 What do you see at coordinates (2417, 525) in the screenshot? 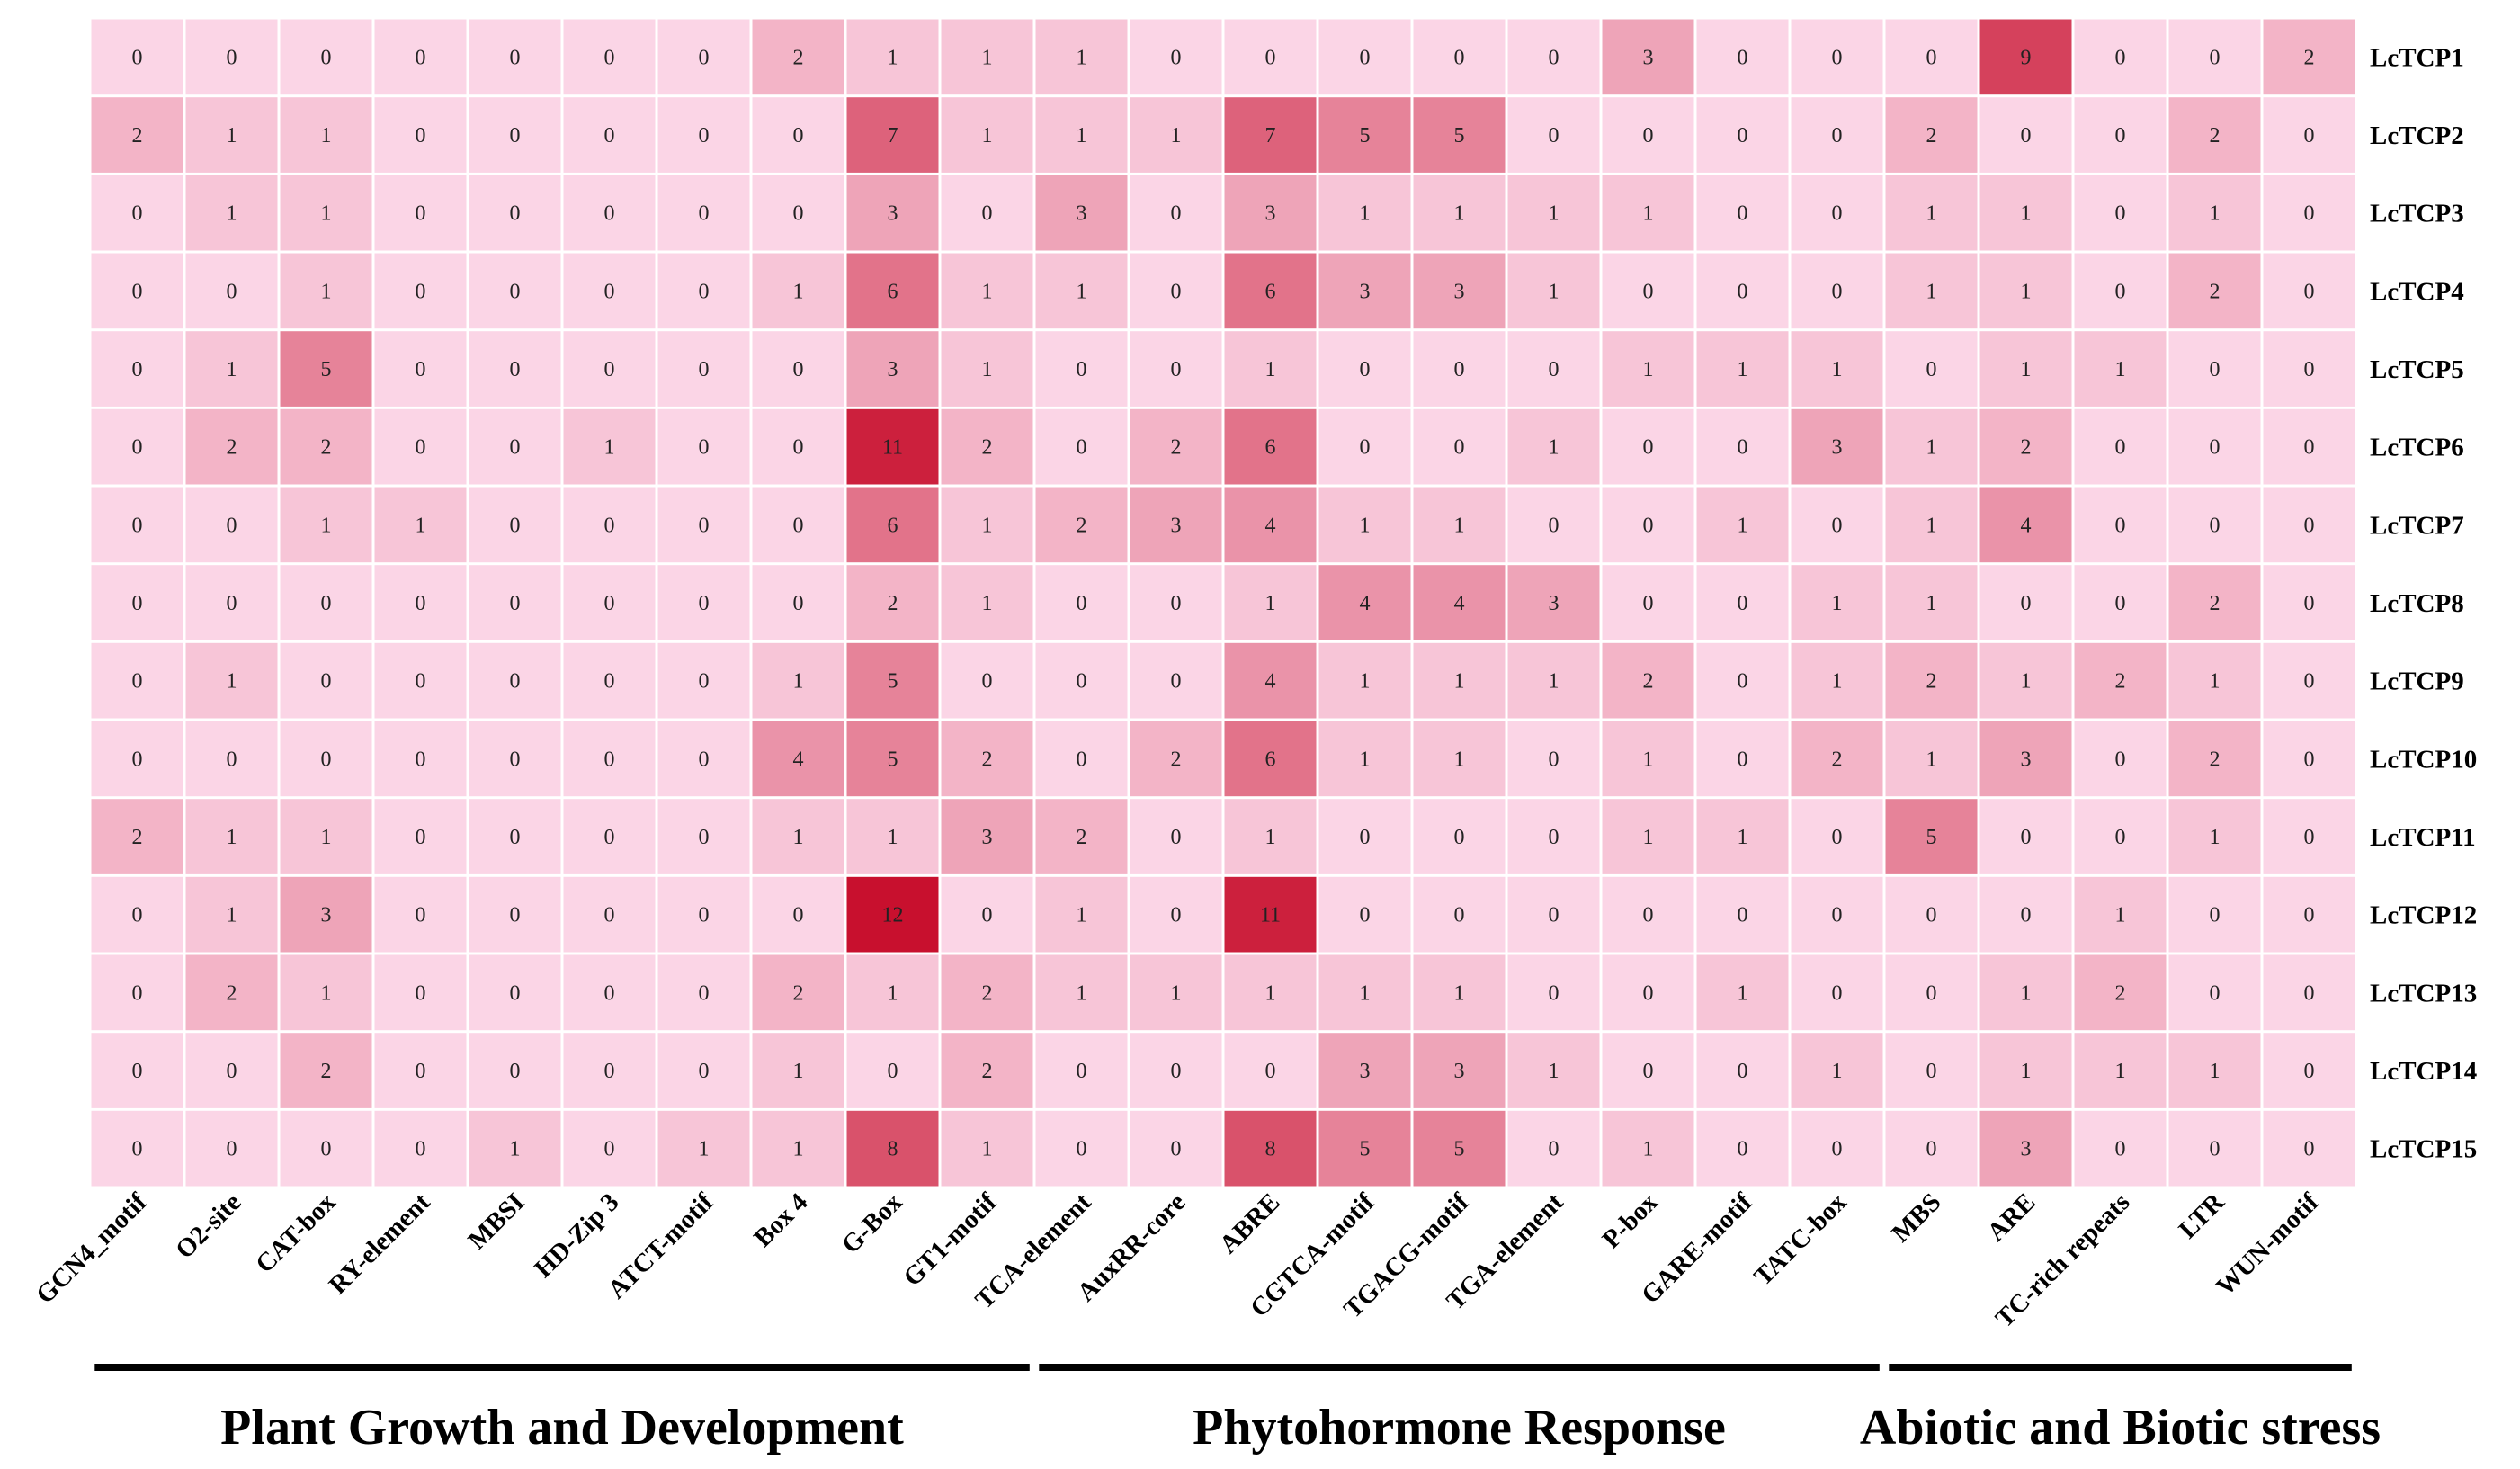
I see `row-label: LcTCP7` at bounding box center [2417, 525].